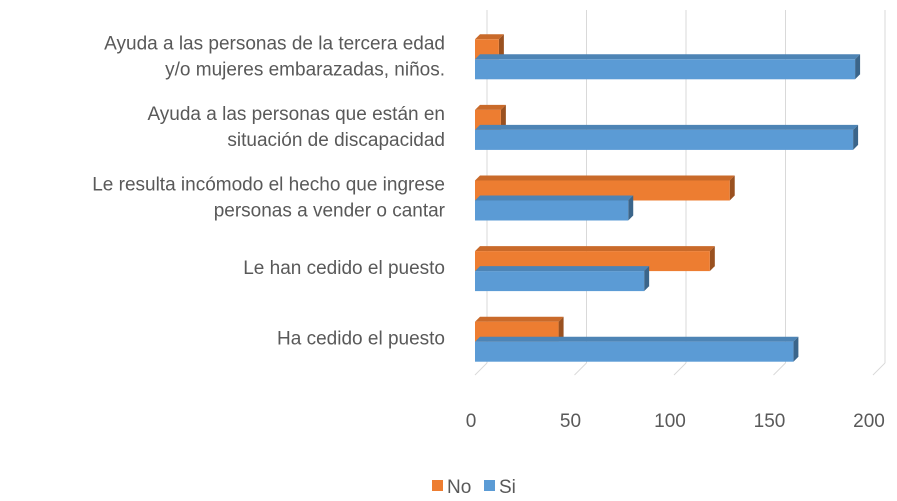 The height and width of the screenshot is (501, 897). What do you see at coordinates (330, 211) in the screenshot?
I see `y-tick-label: personas a vender o cantar` at bounding box center [330, 211].